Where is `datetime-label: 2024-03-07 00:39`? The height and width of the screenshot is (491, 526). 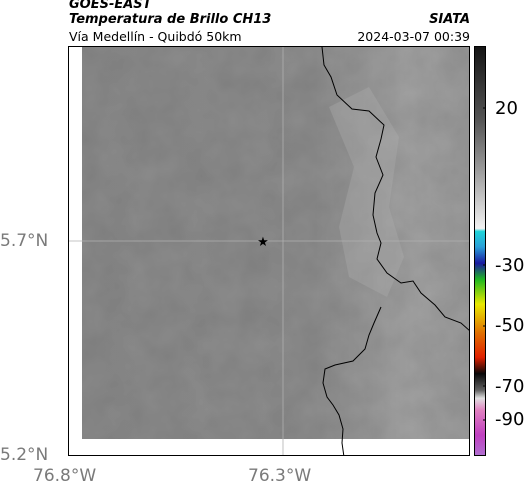 datetime-label: 2024-03-07 00:39 is located at coordinates (413, 36).